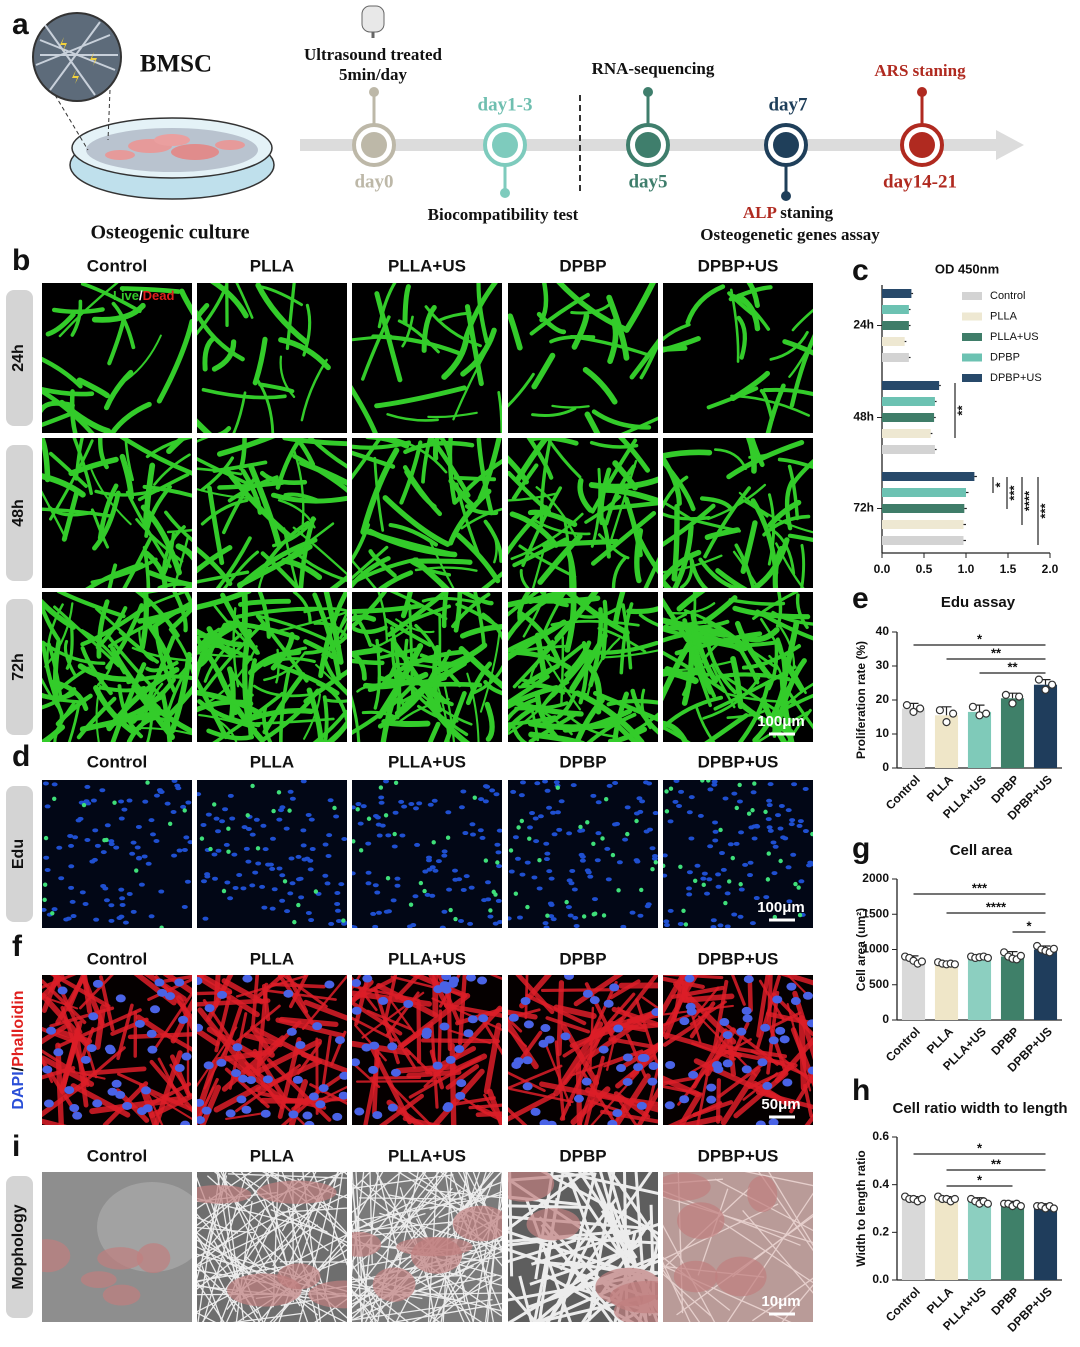  I want to click on x-tick-label: Control, so click(903, 792).